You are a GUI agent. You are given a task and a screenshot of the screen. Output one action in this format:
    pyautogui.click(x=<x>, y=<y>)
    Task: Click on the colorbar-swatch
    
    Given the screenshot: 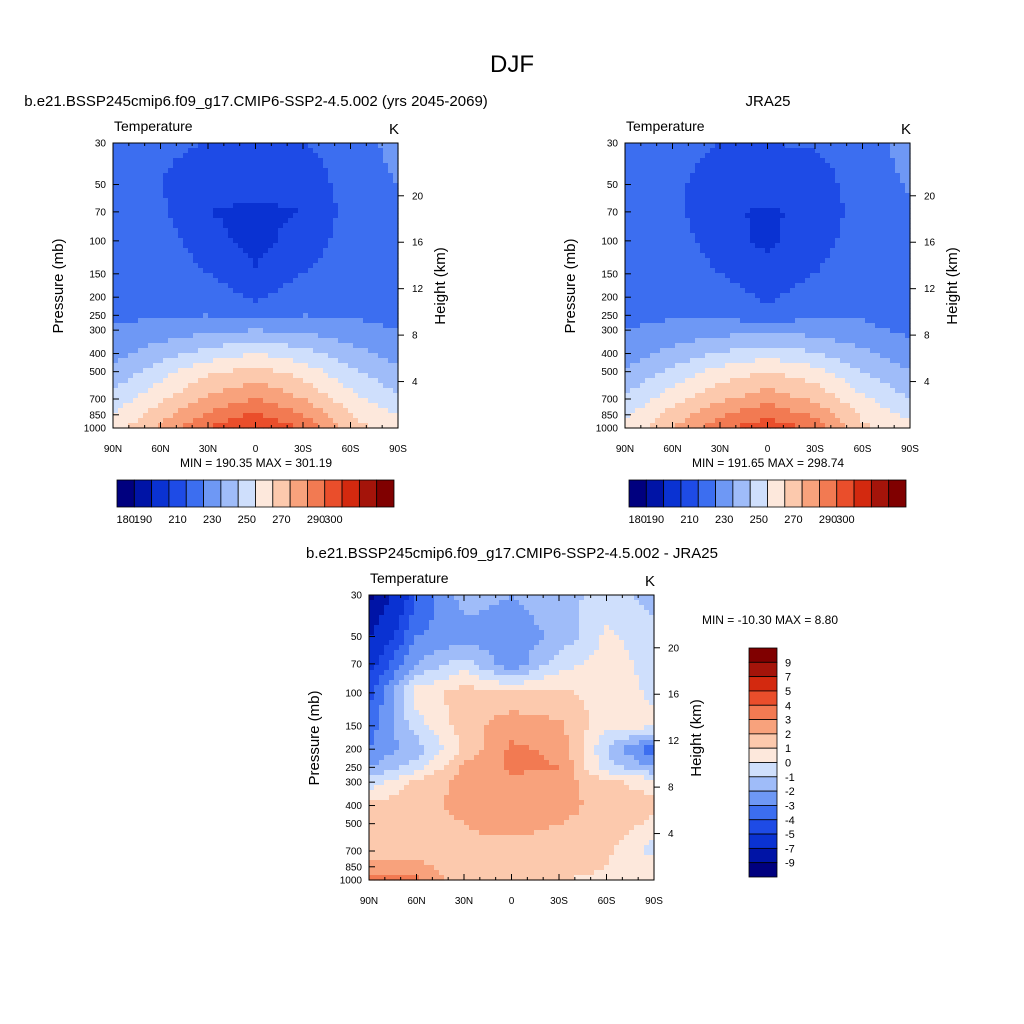 What is the action you would take?
    pyautogui.click(x=385, y=493)
    